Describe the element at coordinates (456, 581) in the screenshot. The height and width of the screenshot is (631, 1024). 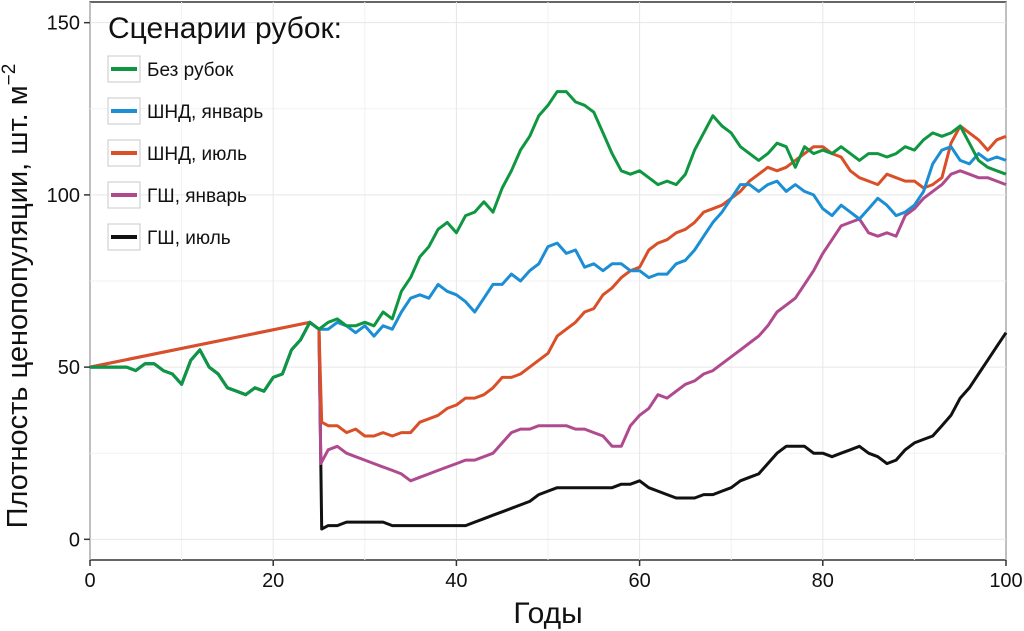
I see `x-tick-label: 40` at that location.